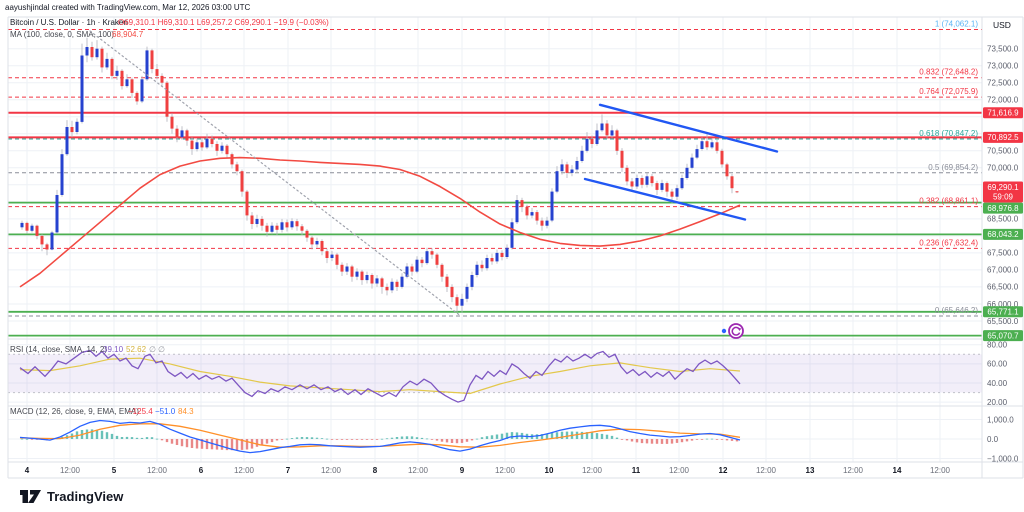 The height and width of the screenshot is (512, 1024). What do you see at coordinates (288, 470) in the screenshot?
I see `time-axis-label: 7` at bounding box center [288, 470].